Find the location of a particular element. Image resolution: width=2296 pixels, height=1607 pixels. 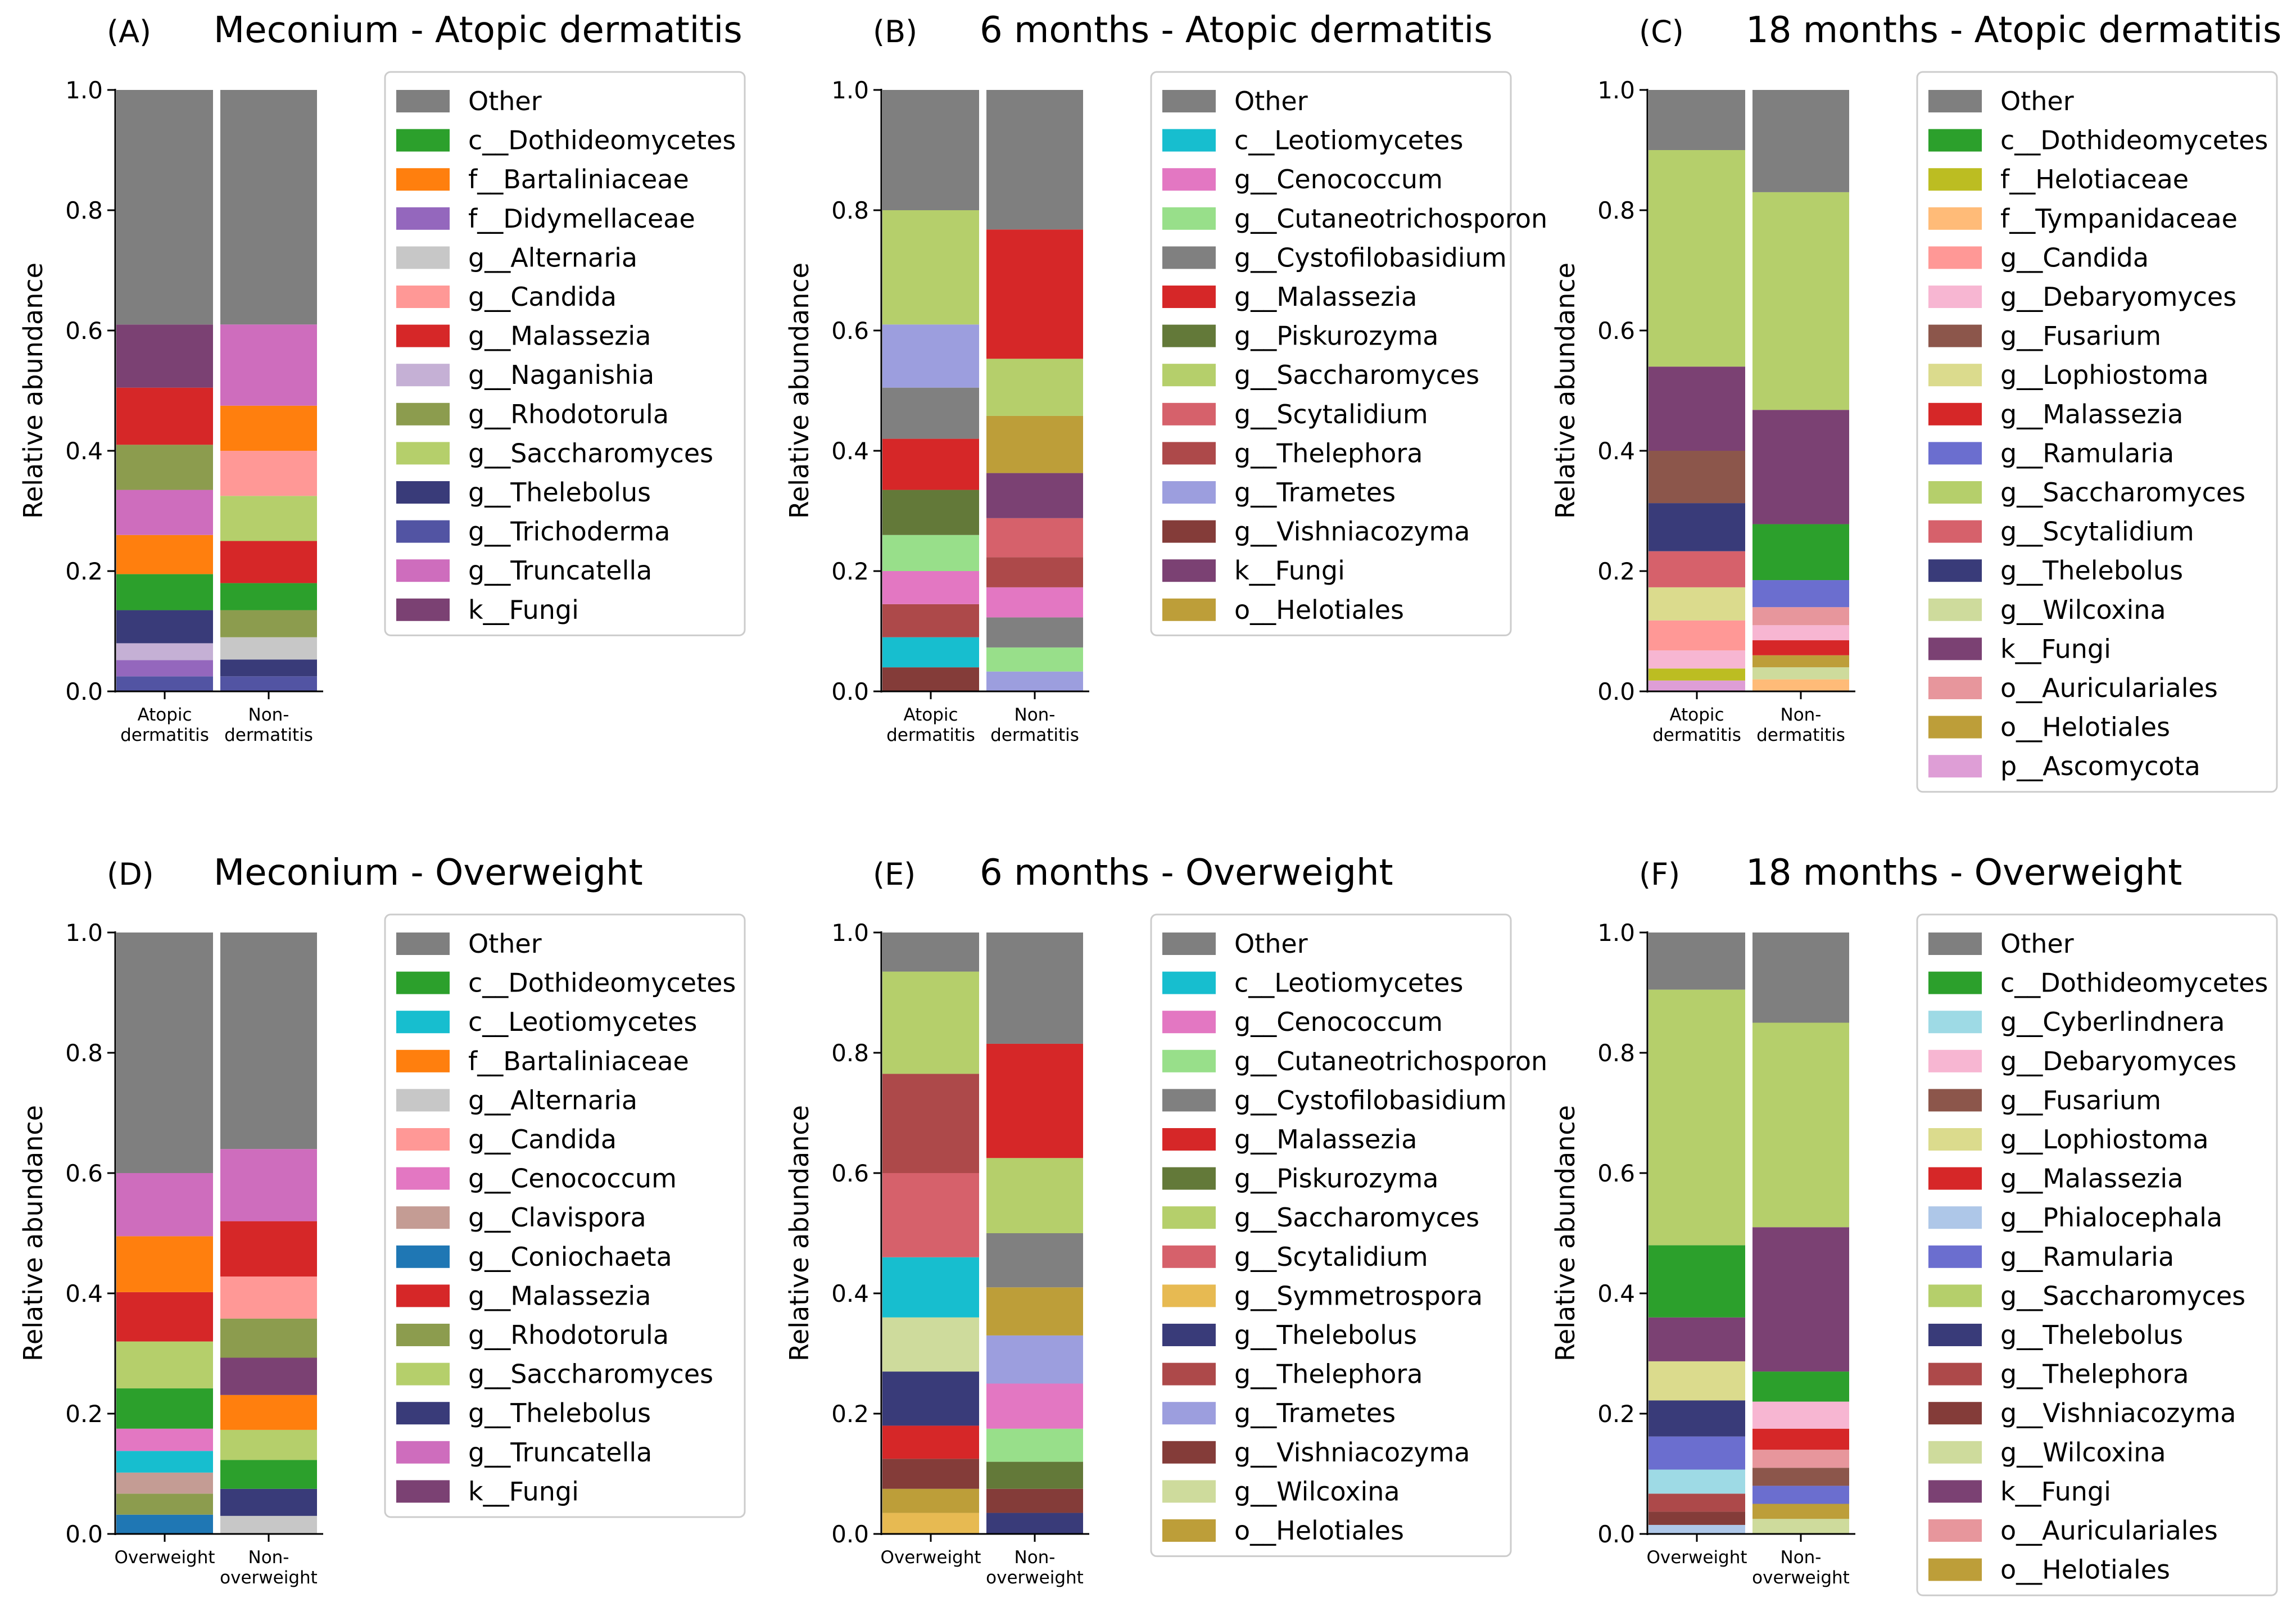

bar-segment-g-saccharomyces is located at coordinates (1034, 1195).